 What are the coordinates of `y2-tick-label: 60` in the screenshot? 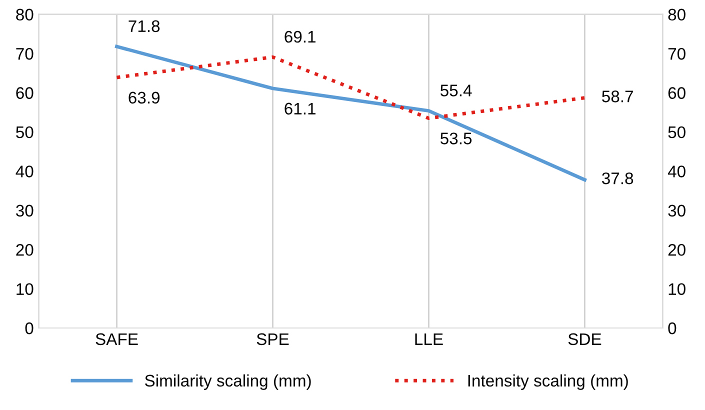 It's located at (677, 93).